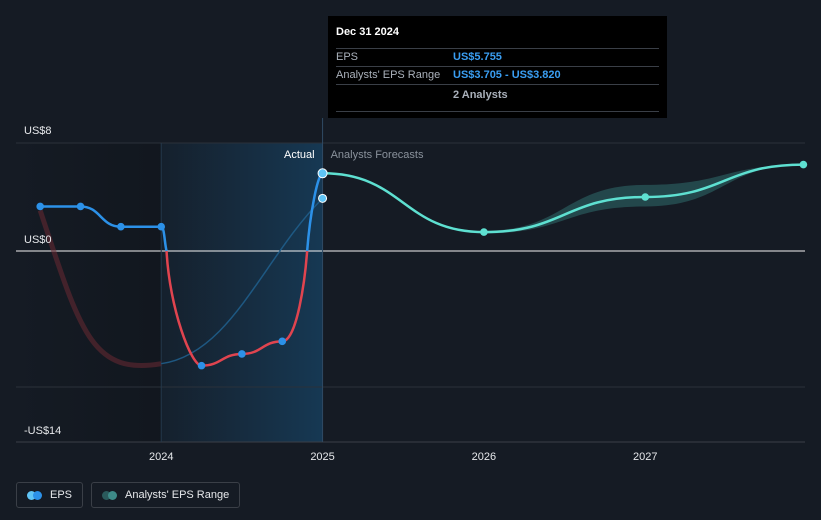 The width and height of the screenshot is (821, 520). What do you see at coordinates (394, 98) in the screenshot?
I see `tooltip-analysts-key` at bounding box center [394, 98].